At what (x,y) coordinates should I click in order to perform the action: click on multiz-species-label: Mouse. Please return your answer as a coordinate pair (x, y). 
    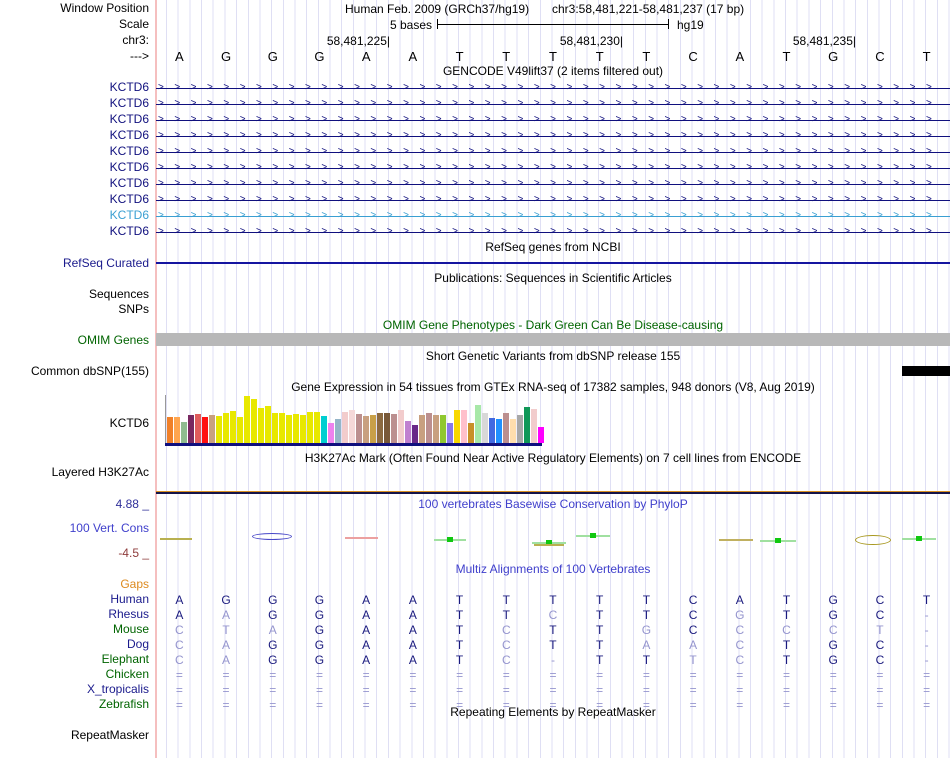
    Looking at the image, I should click on (130, 629).